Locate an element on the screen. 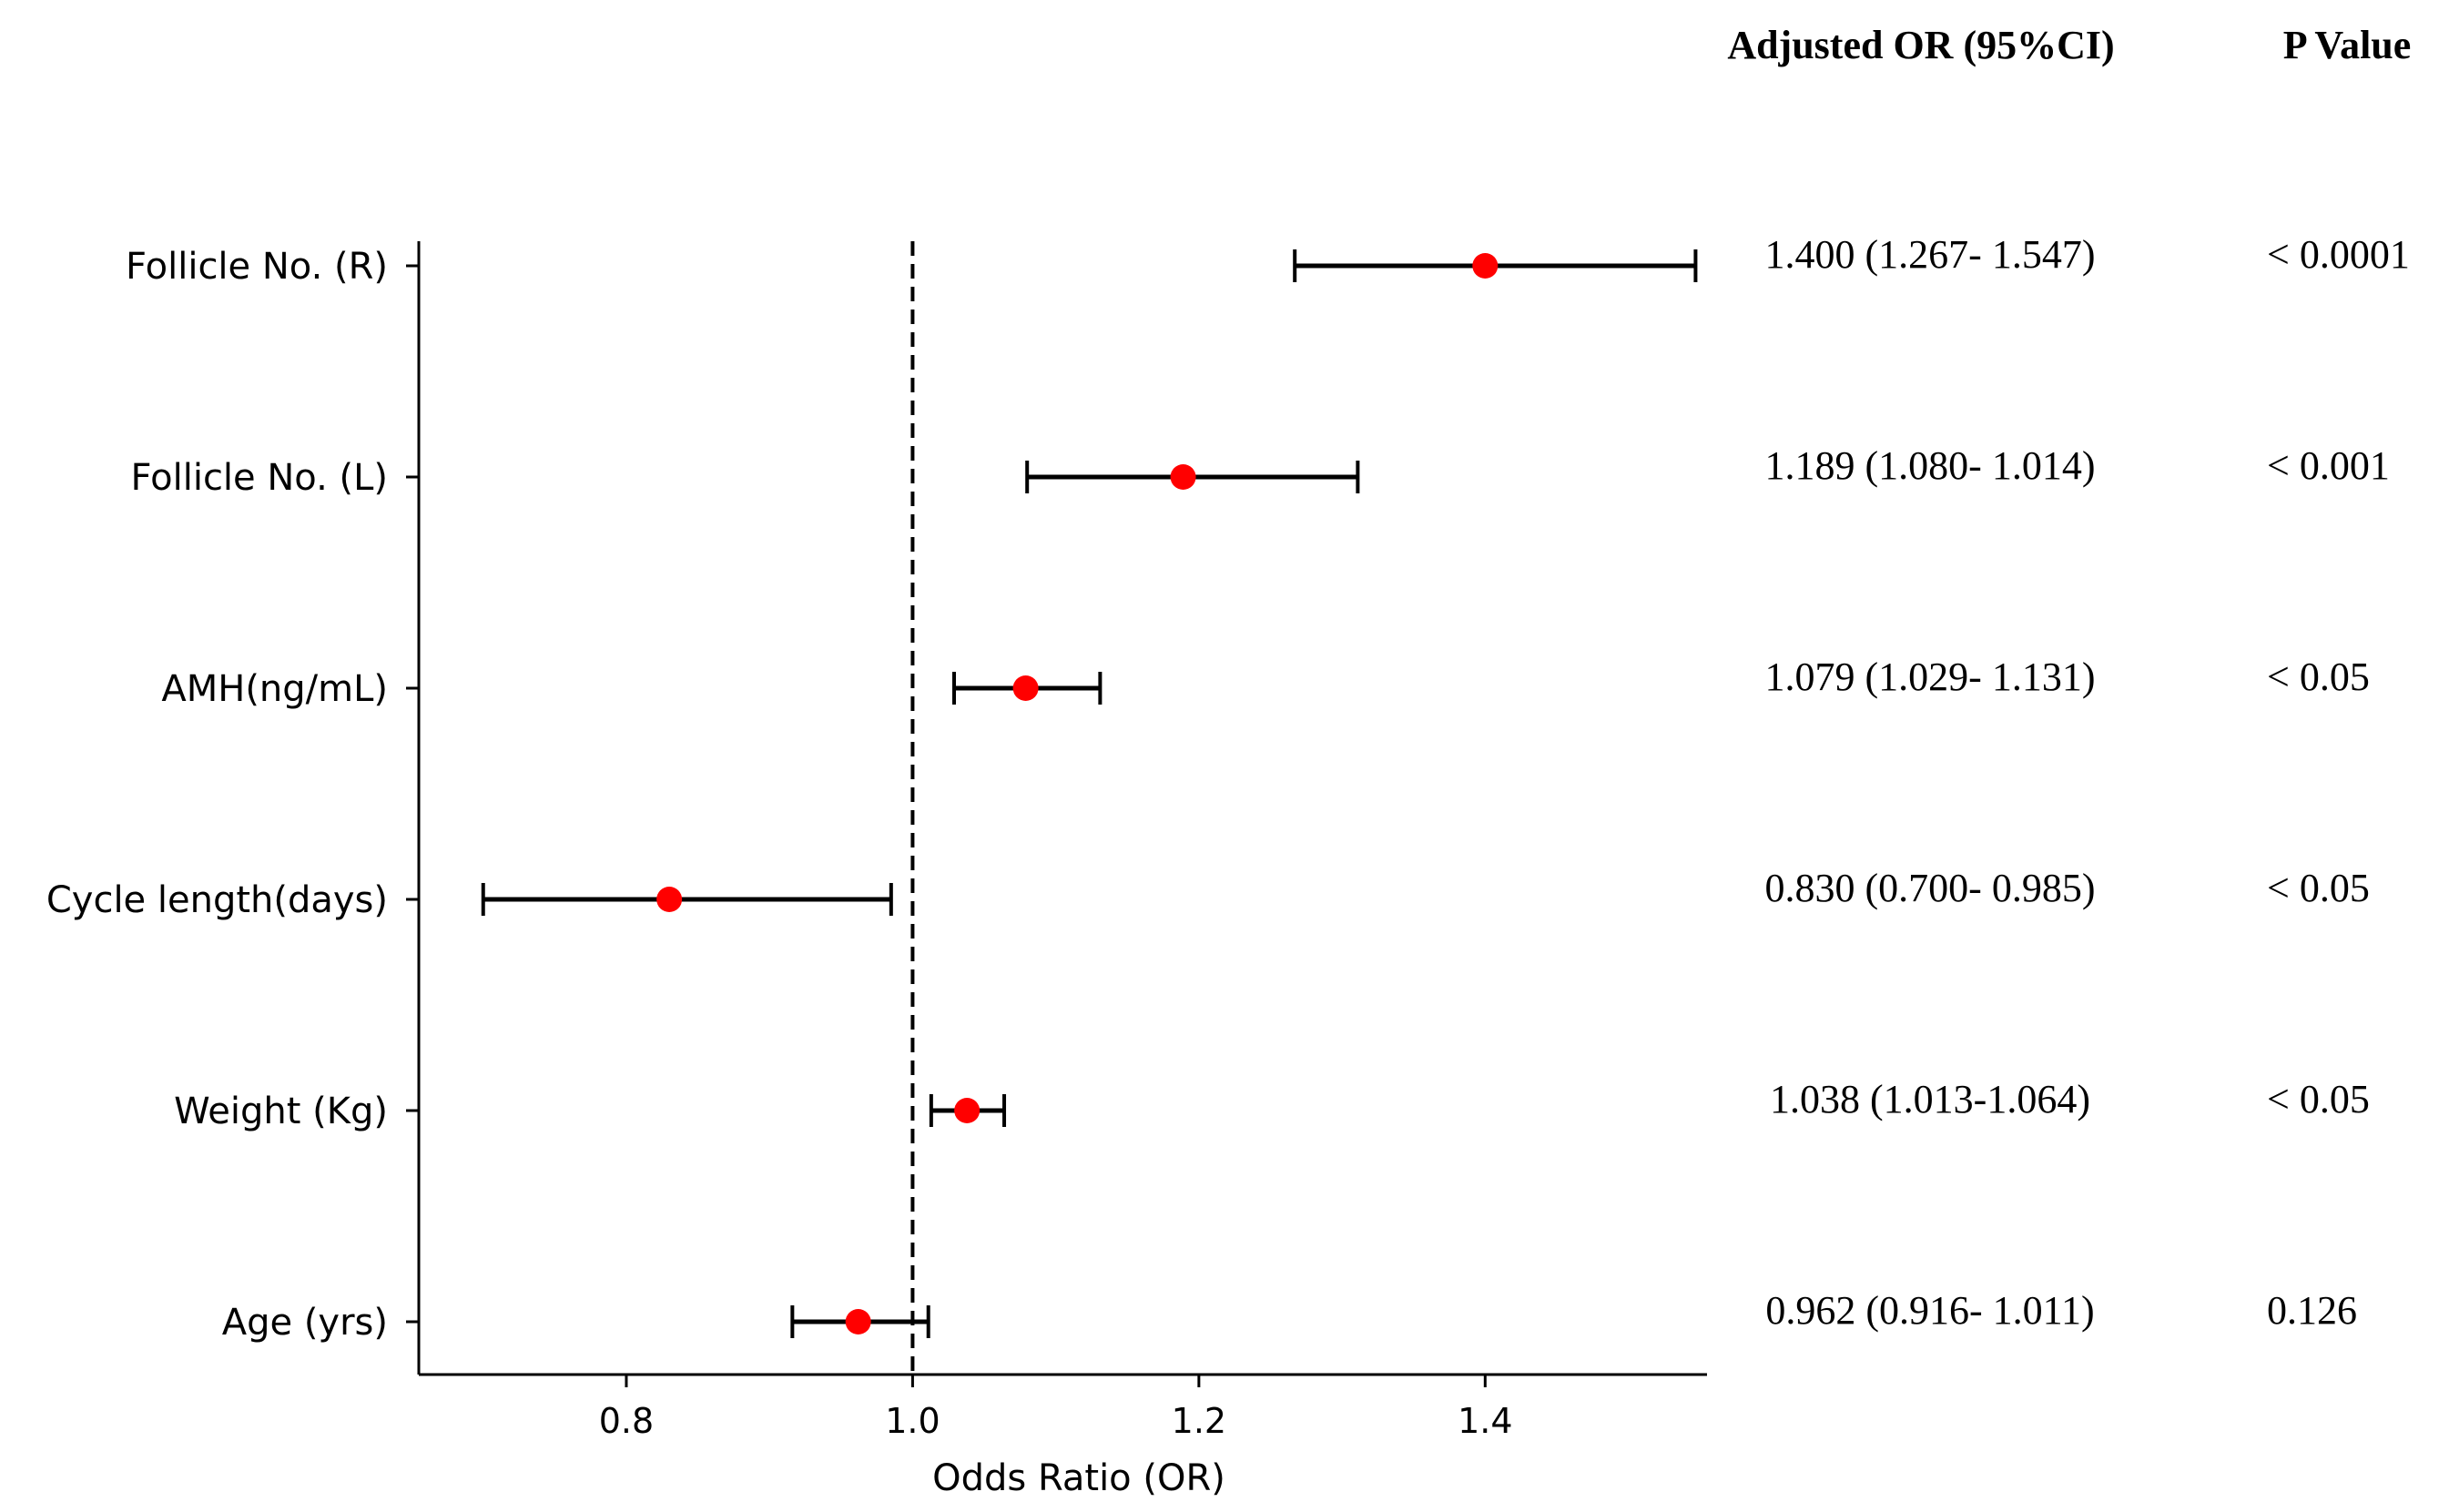 The image size is (2449, 1512). row-label: Follicle No. (R) is located at coordinates (257, 267).